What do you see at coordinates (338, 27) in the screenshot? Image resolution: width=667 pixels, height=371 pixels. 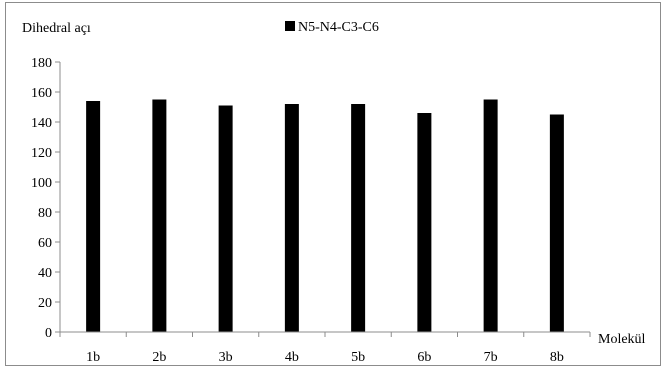 I see `legend-label: N5-N4-C3-C6` at bounding box center [338, 27].